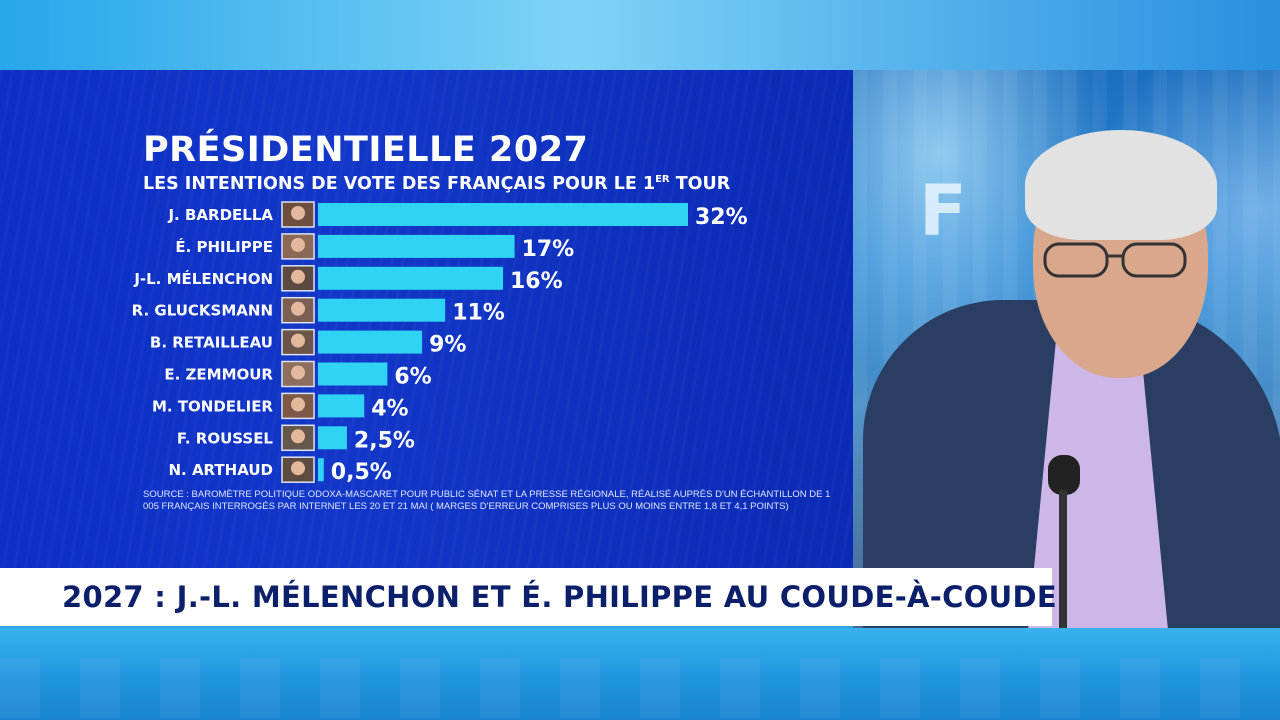 The height and width of the screenshot is (720, 1280). Describe the element at coordinates (412, 377) in the screenshot. I see `bar-value-label: 6%` at that location.